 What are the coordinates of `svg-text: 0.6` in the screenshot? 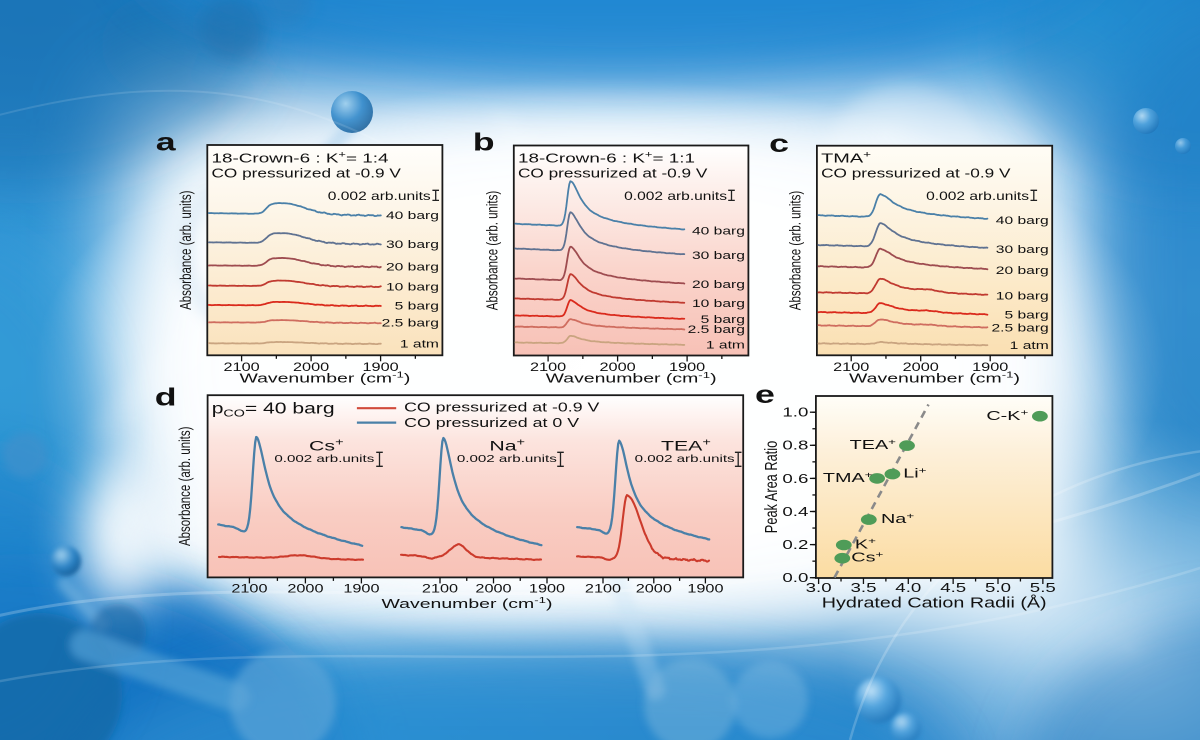 It's located at (795, 479).